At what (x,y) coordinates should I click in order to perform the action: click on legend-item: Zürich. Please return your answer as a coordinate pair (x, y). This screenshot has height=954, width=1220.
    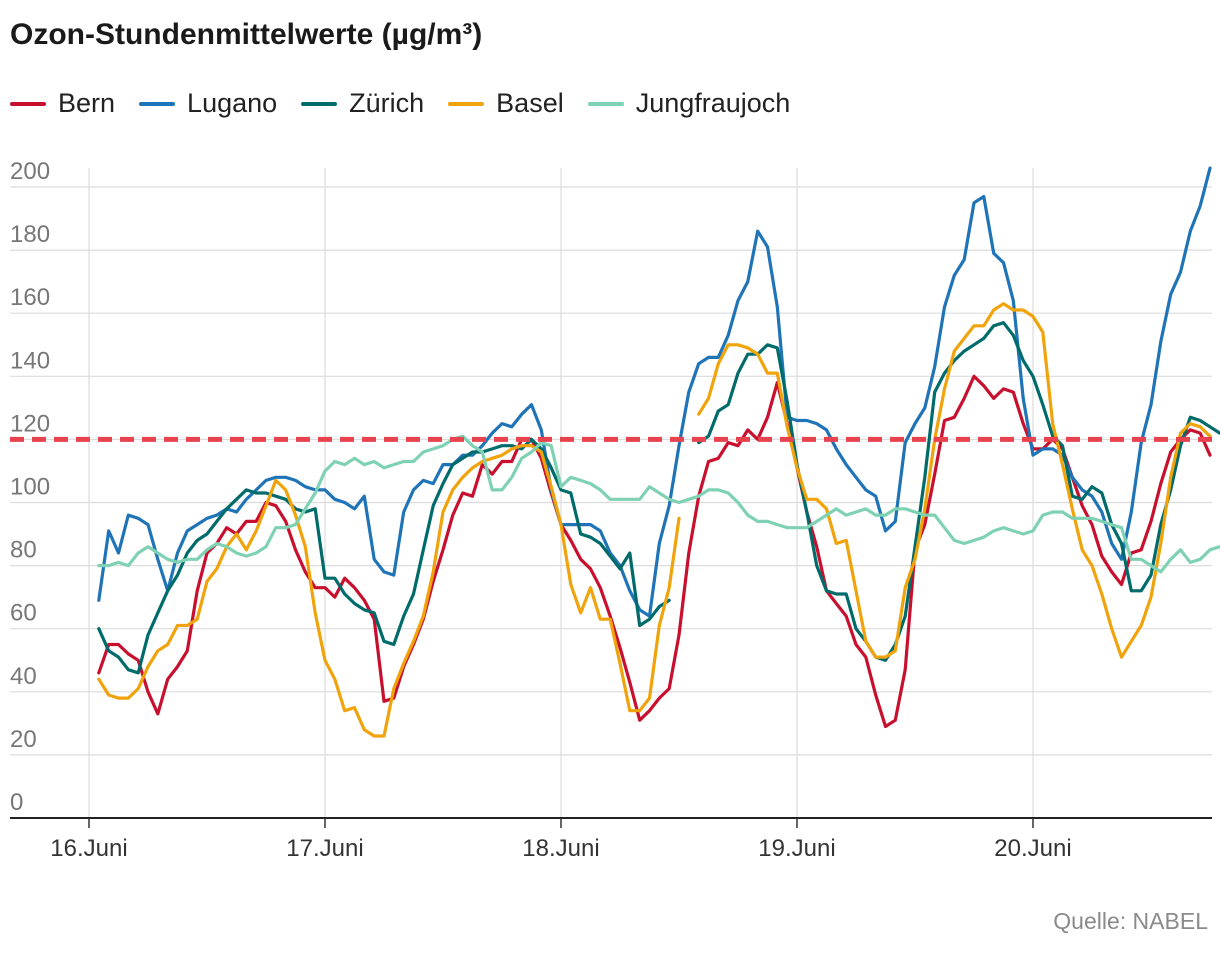
    Looking at the image, I should click on (362, 103).